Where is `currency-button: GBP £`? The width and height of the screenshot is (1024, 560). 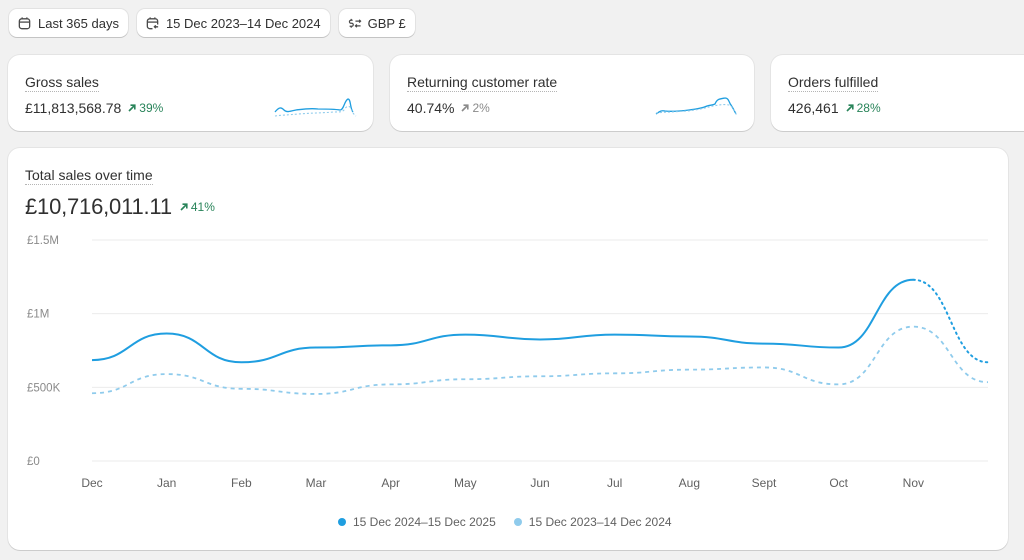
currency-button: GBP £ is located at coordinates (376, 23).